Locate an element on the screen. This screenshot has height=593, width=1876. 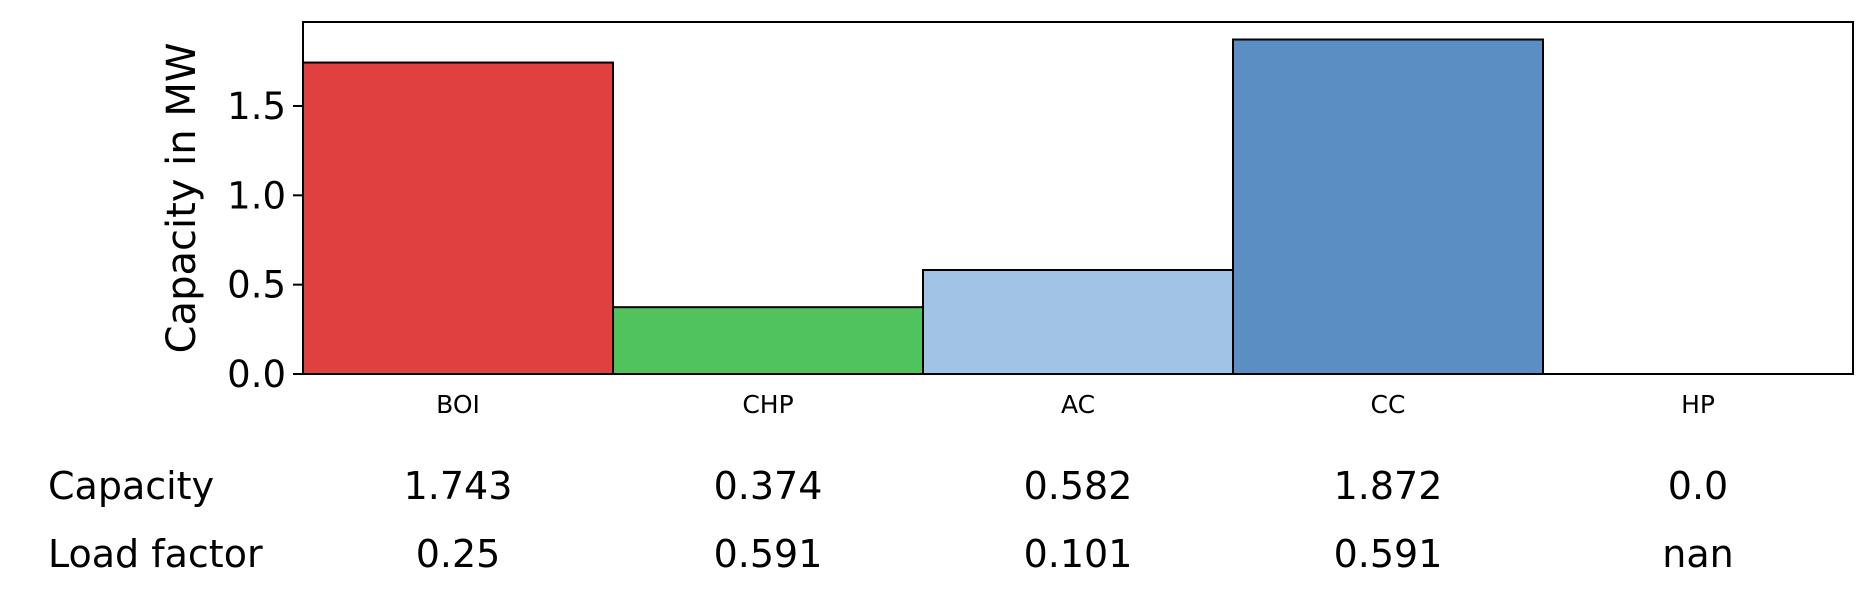
x-tick-label: CC is located at coordinates (1388, 404).